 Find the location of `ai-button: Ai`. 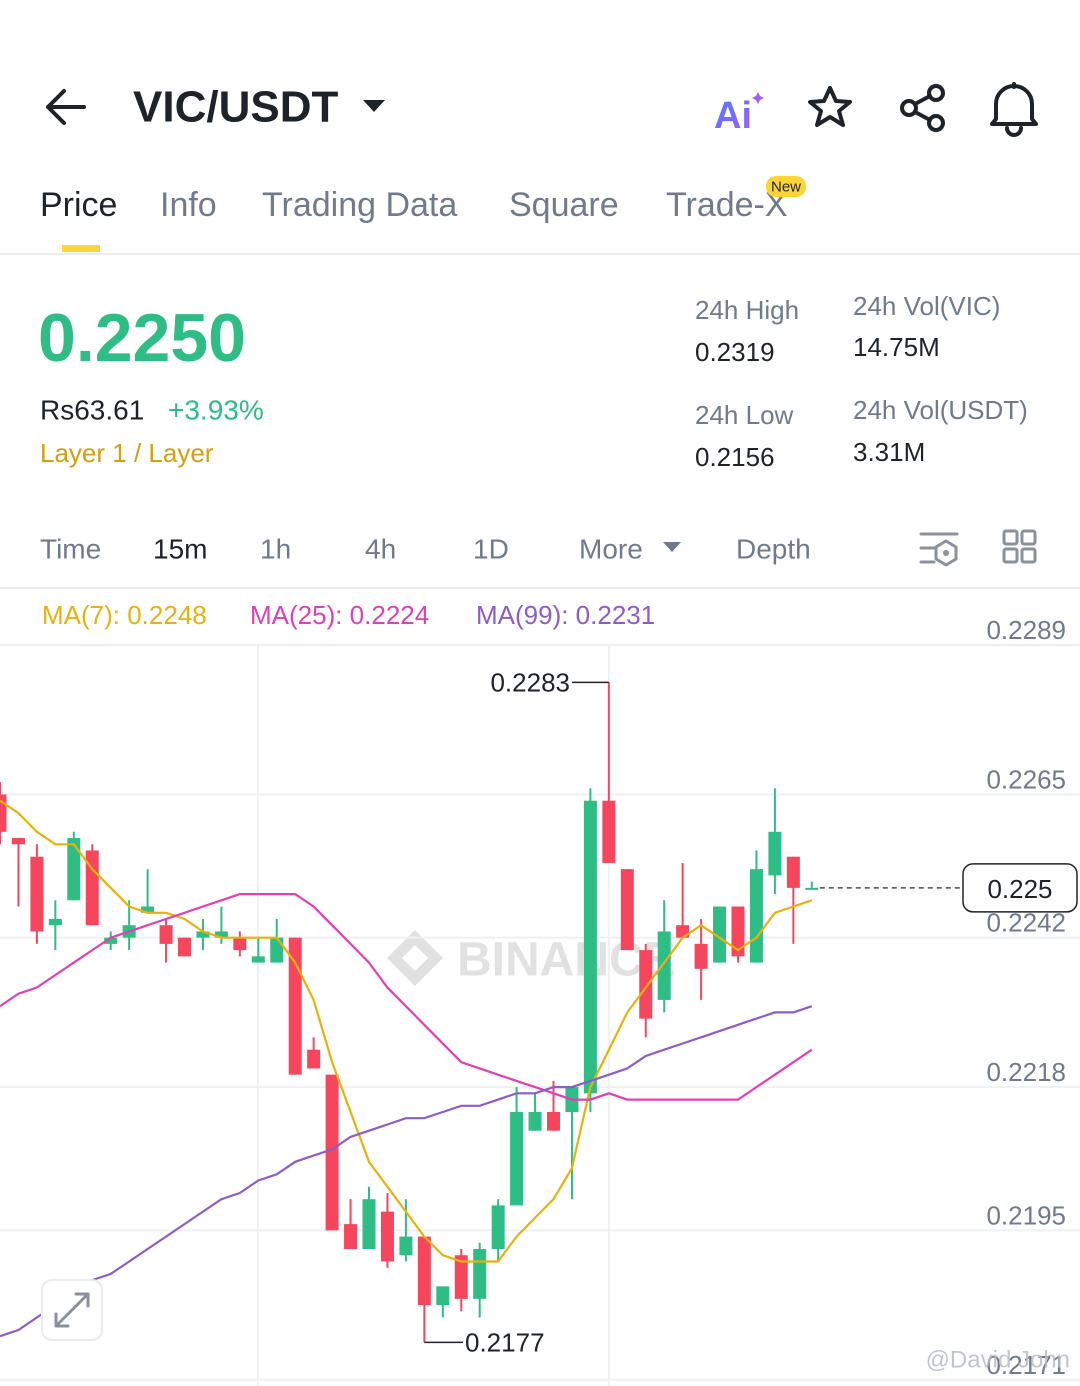

ai-button: Ai is located at coordinates (733, 116).